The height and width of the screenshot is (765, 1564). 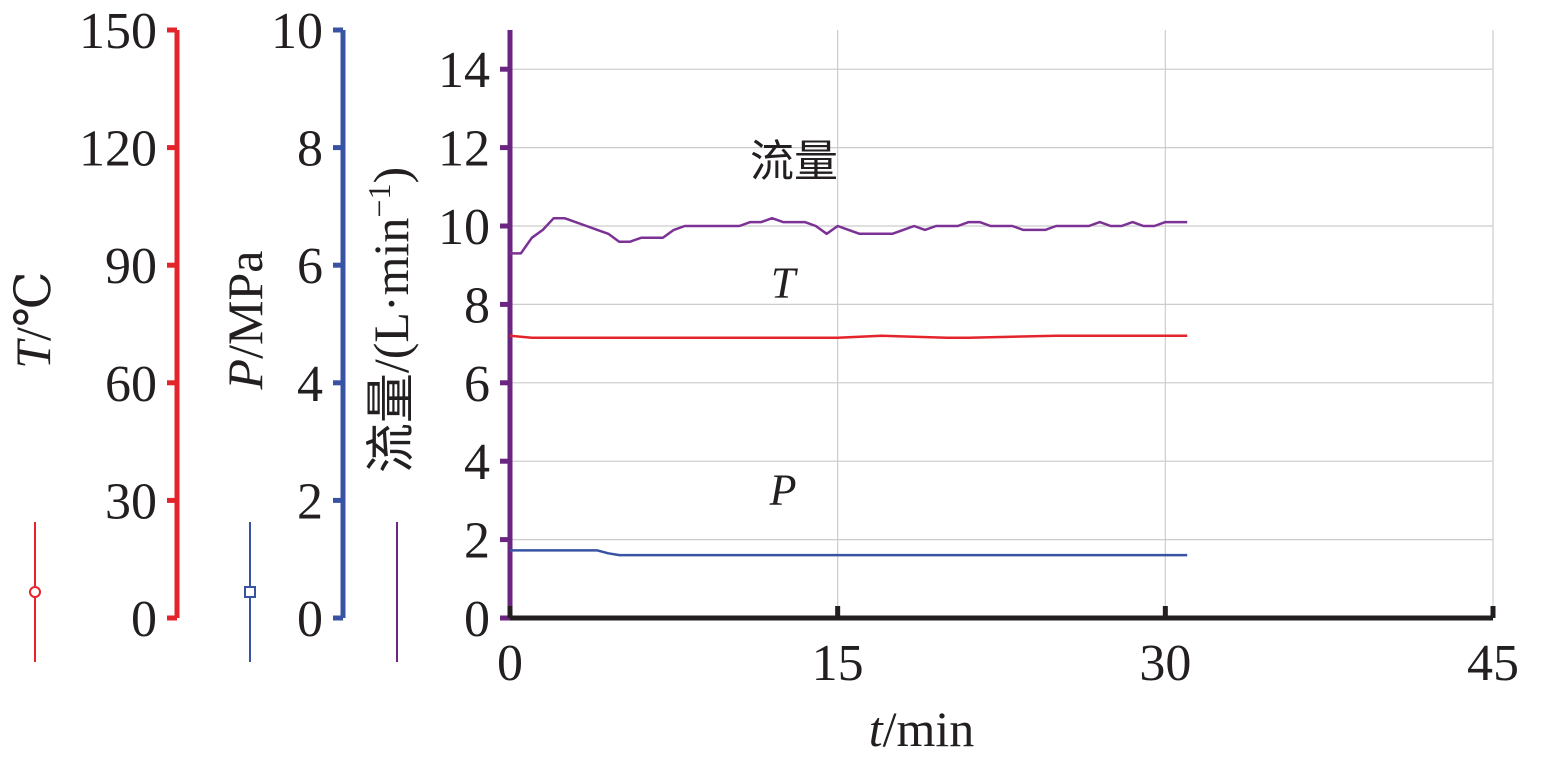 I want to click on pressure-tick-label: 0, so click(x=310, y=619).